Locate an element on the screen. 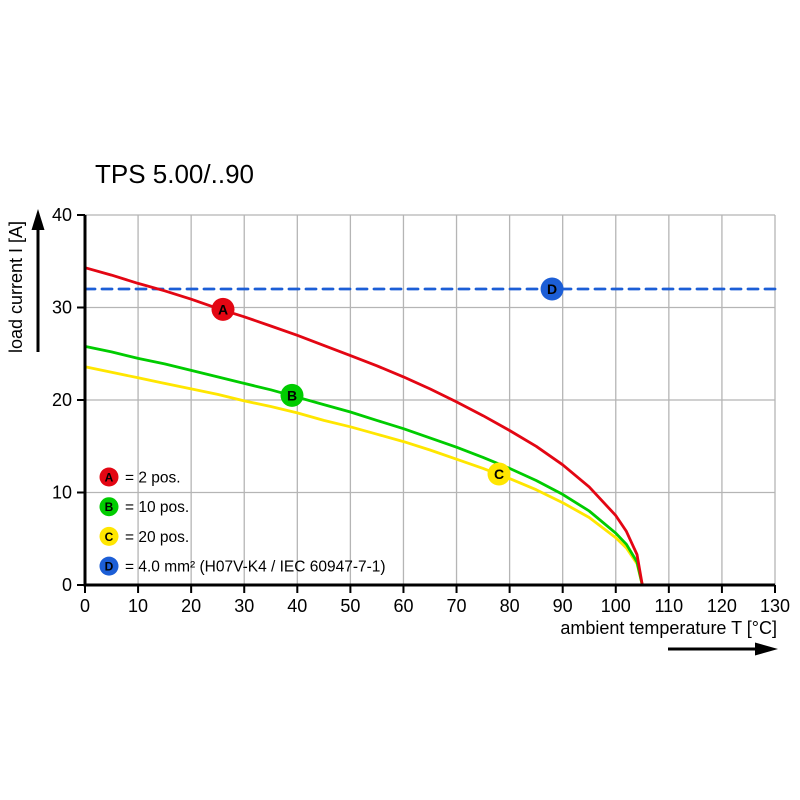  x-tick-label: 90 is located at coordinates (563, 606).